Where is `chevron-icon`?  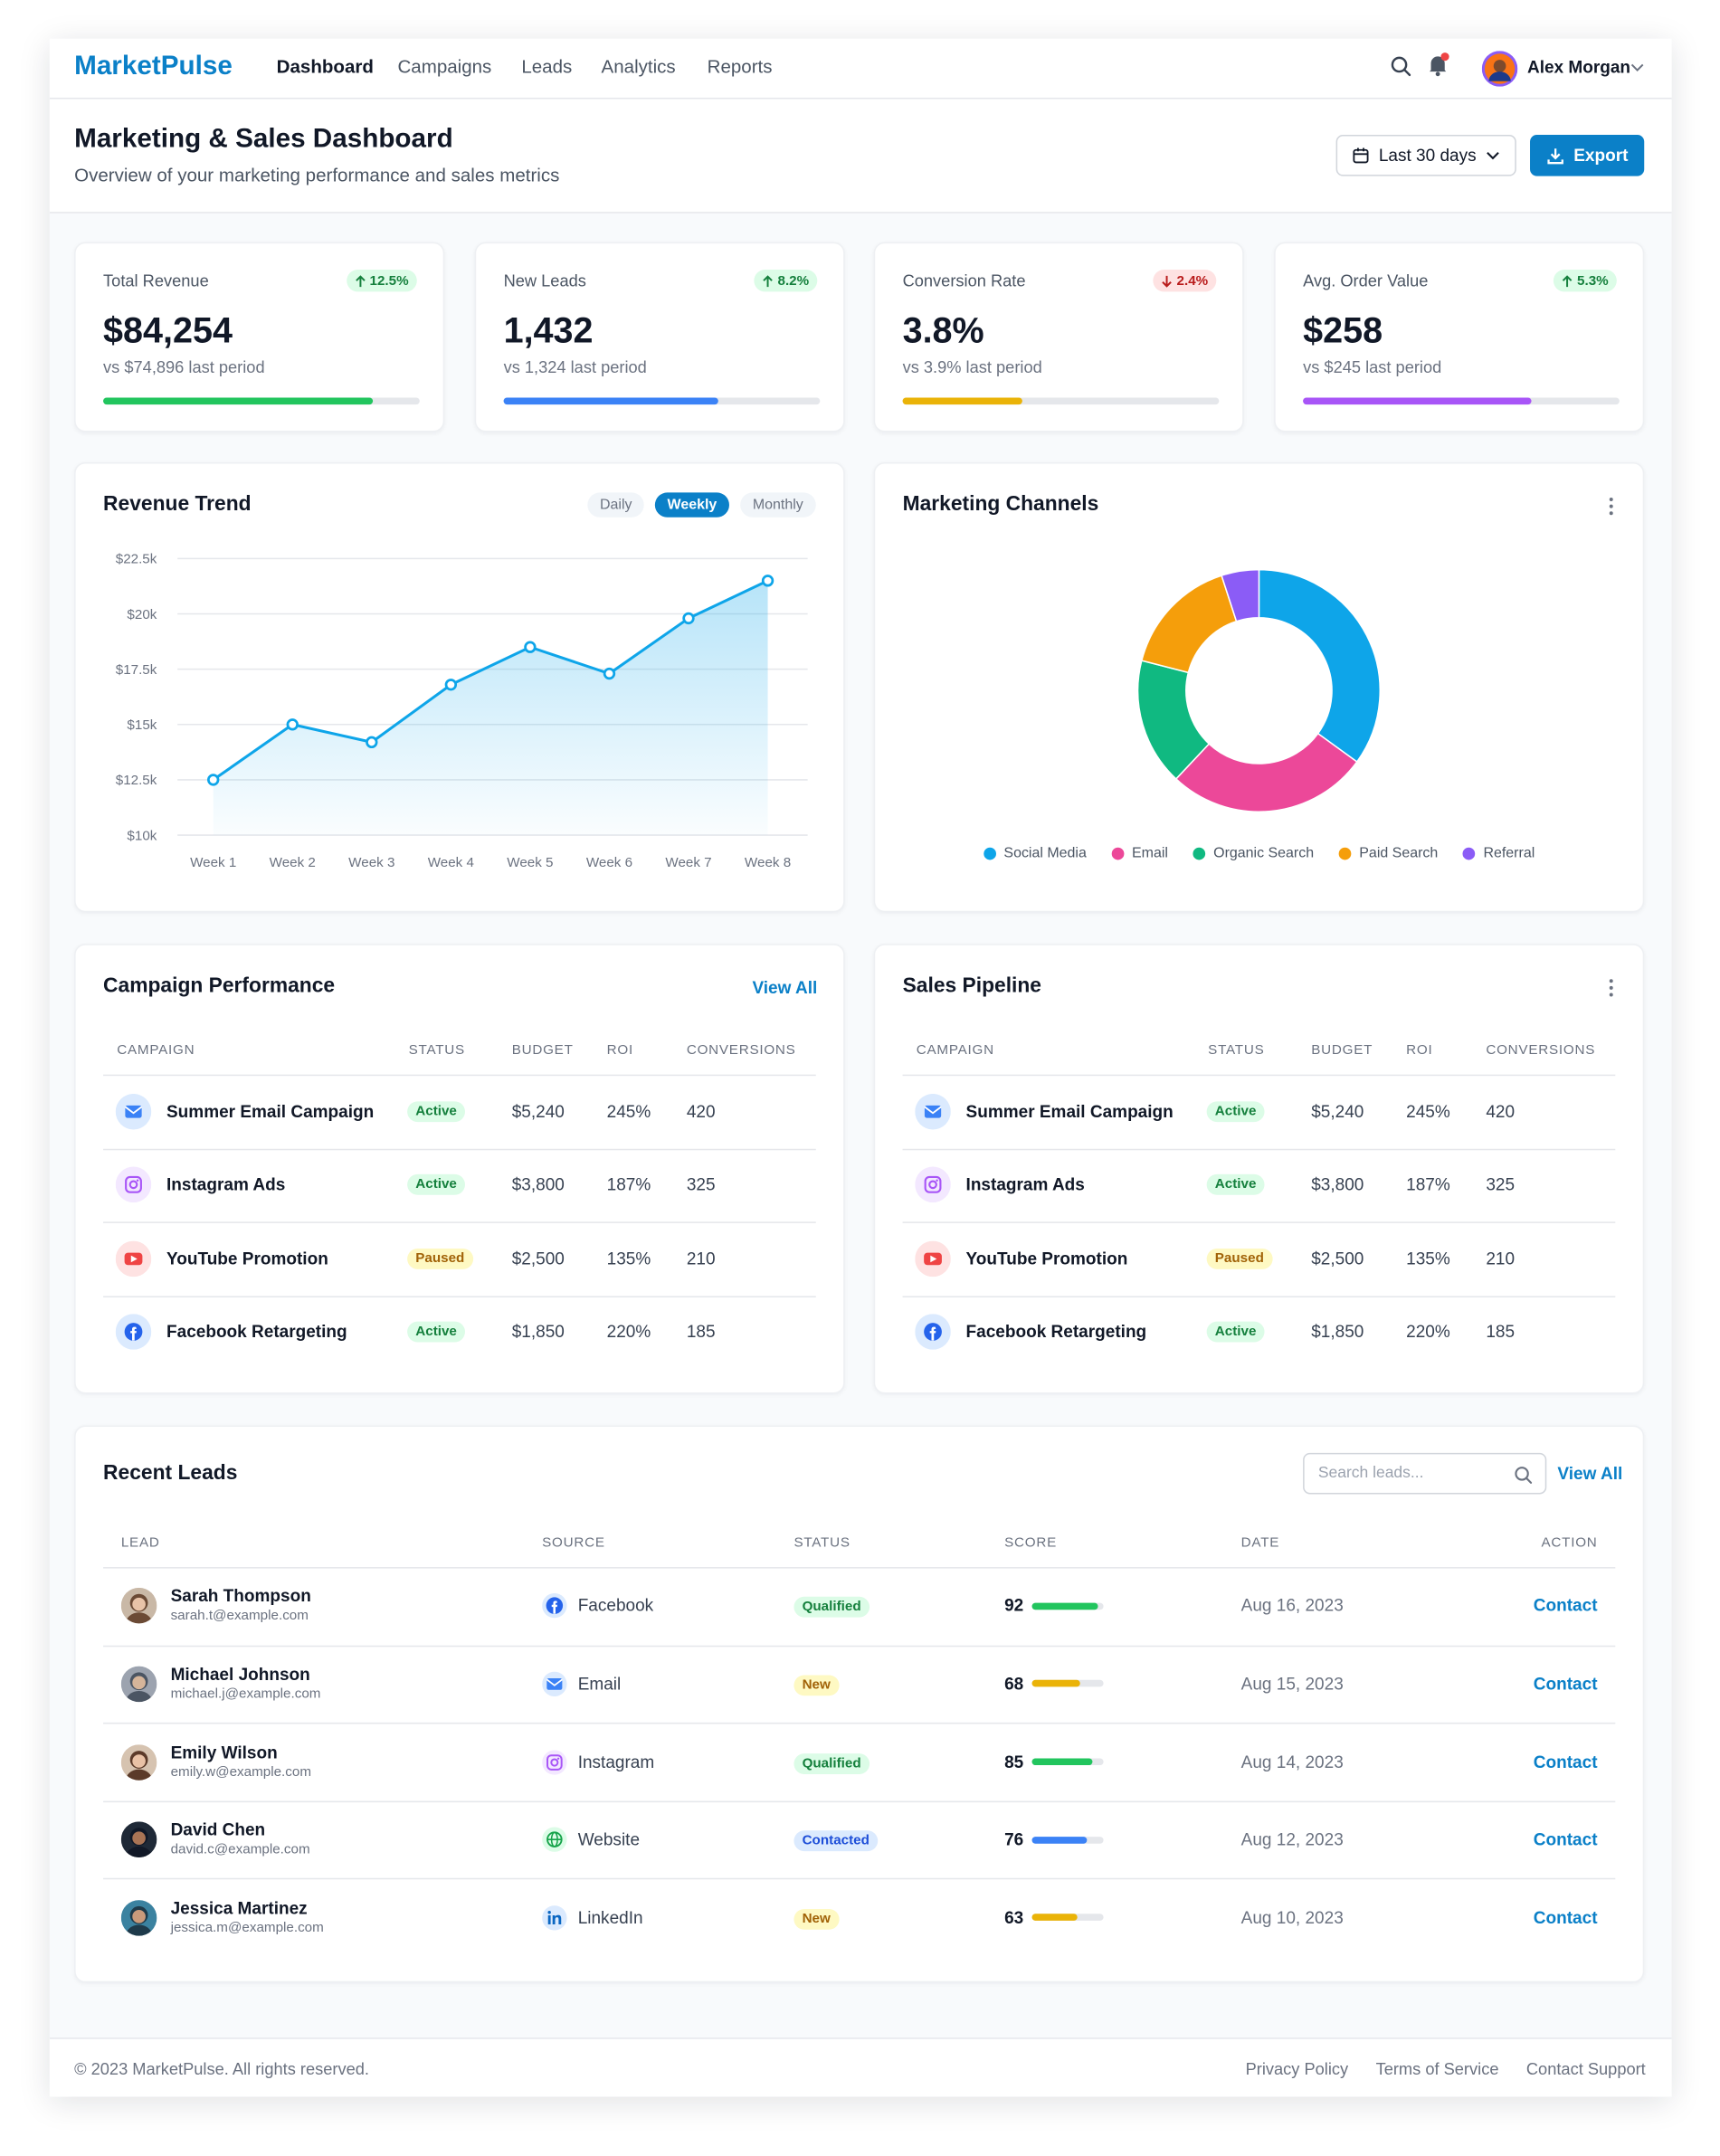 chevron-icon is located at coordinates (1493, 156).